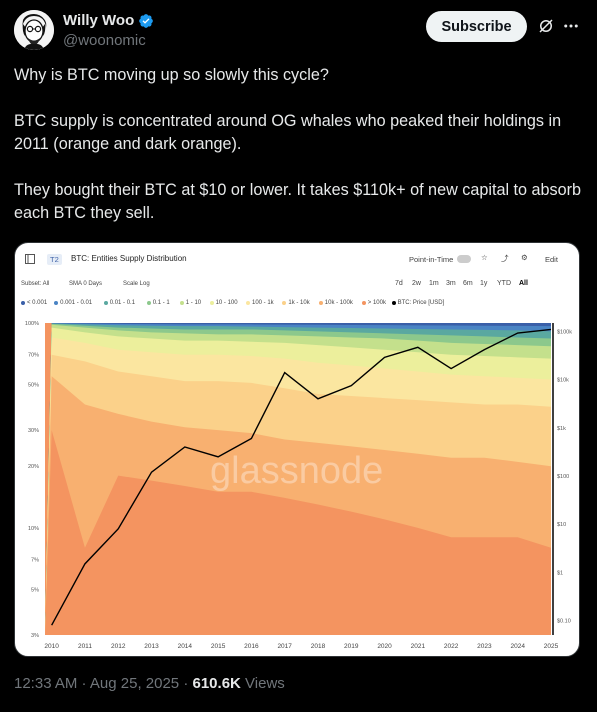  Describe the element at coordinates (35, 636) in the screenshot. I see `y-left-tick-label: 3%` at that location.